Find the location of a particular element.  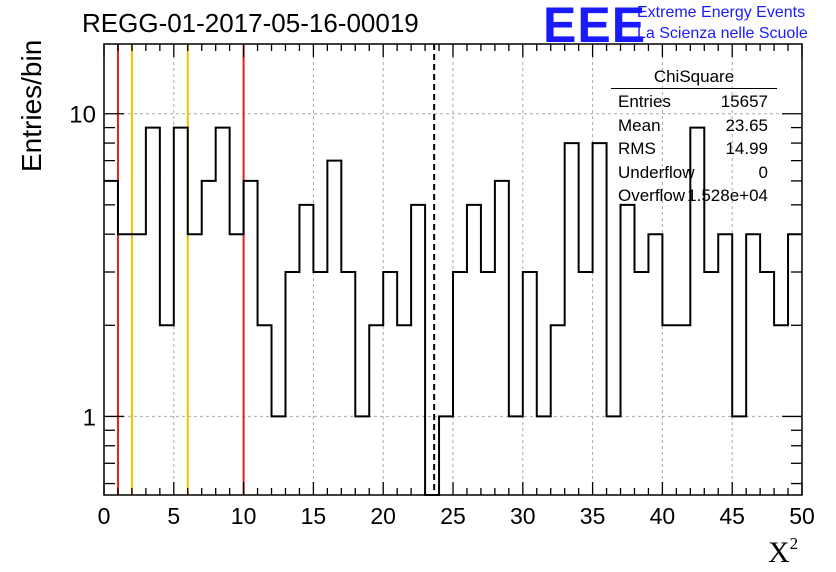

x-tick-label: 40 is located at coordinates (663, 516).